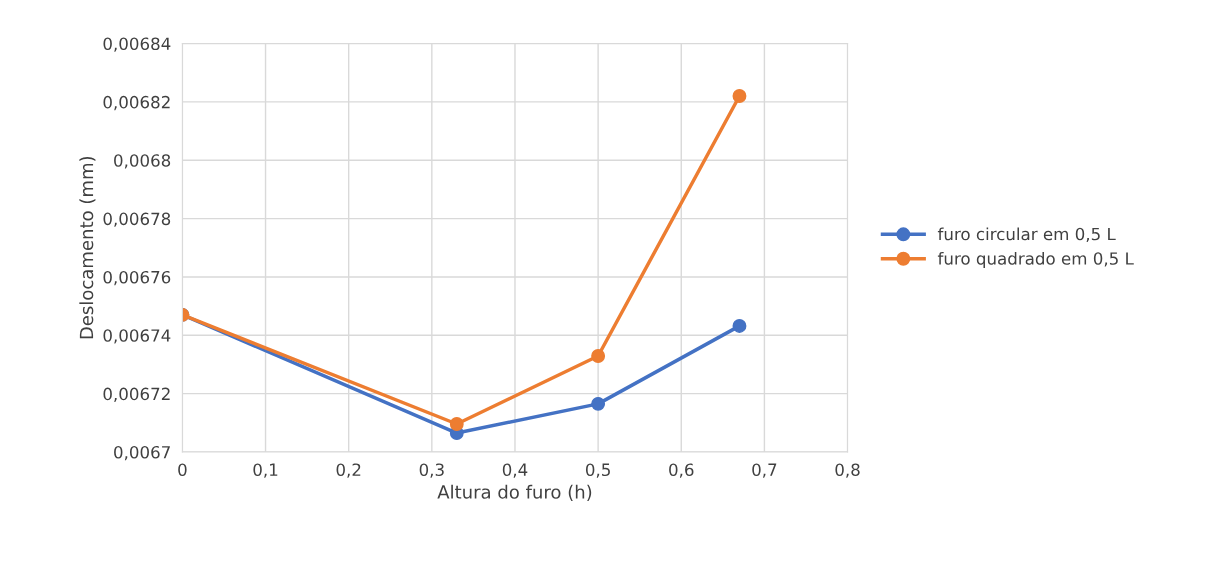 The height and width of the screenshot is (565, 1216). What do you see at coordinates (1035, 260) in the screenshot?
I see `legend-label: furo quadrado em 0,5 L` at bounding box center [1035, 260].